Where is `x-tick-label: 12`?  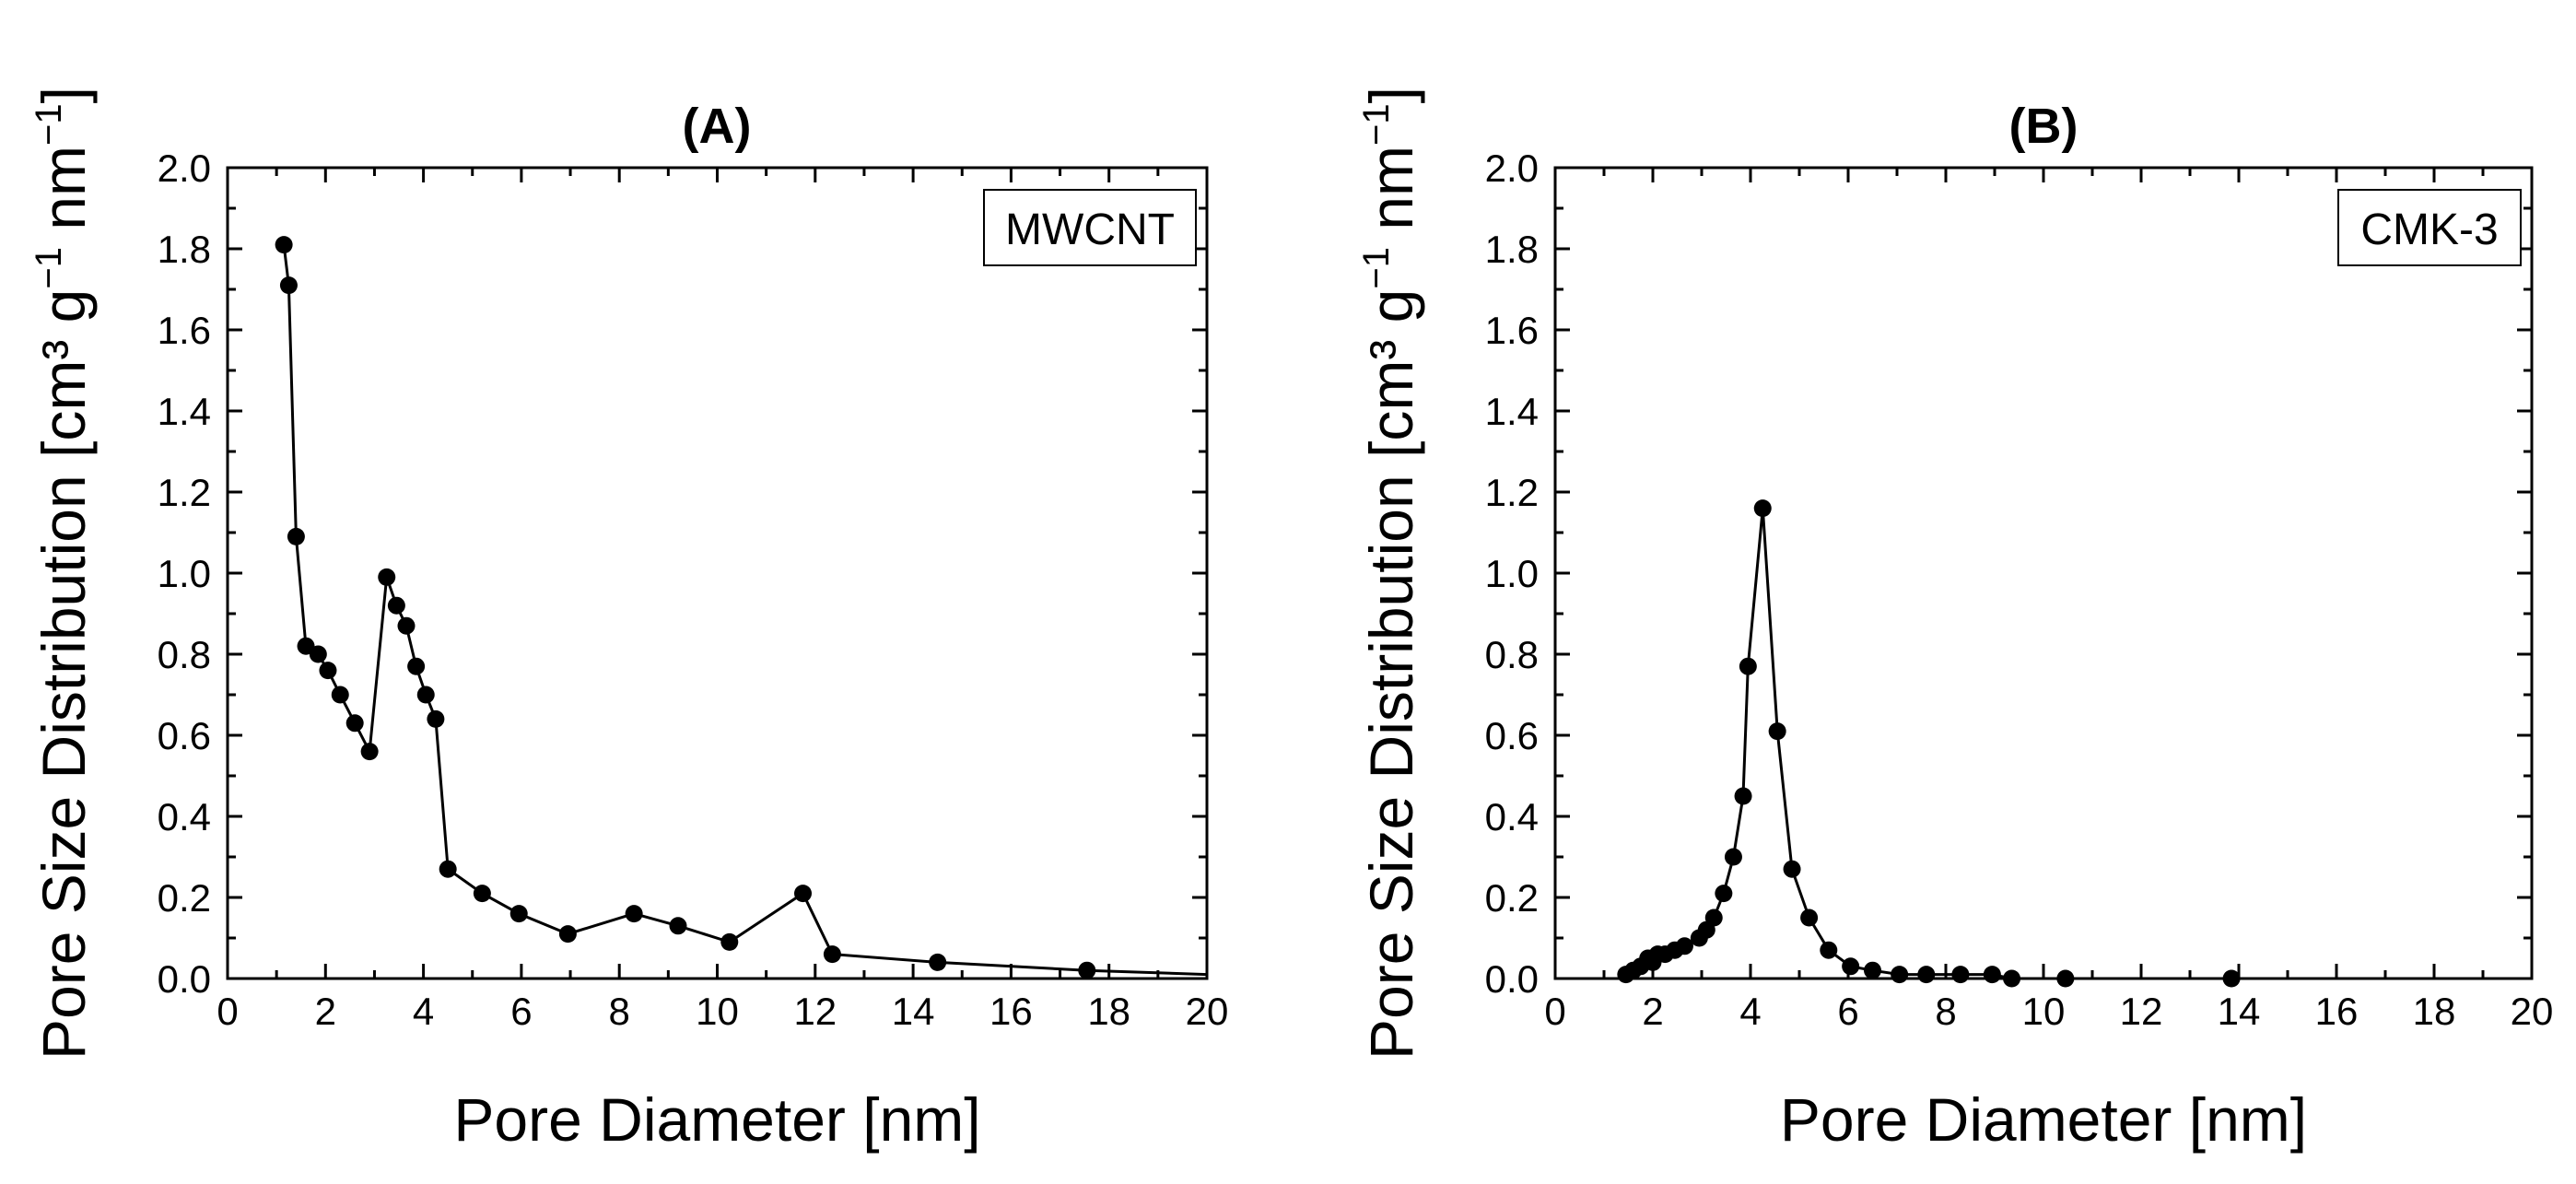
x-tick-label: 12 is located at coordinates (815, 1011).